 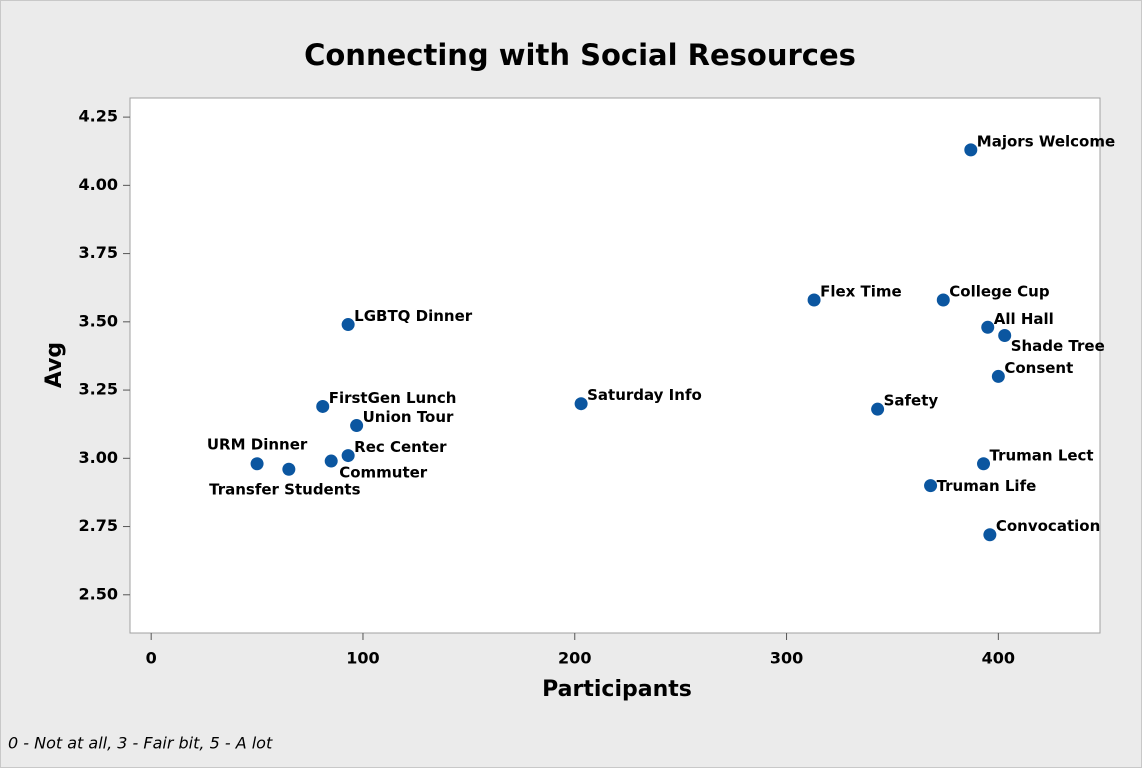 I want to click on x-tick-label: 300, so click(x=786, y=658).